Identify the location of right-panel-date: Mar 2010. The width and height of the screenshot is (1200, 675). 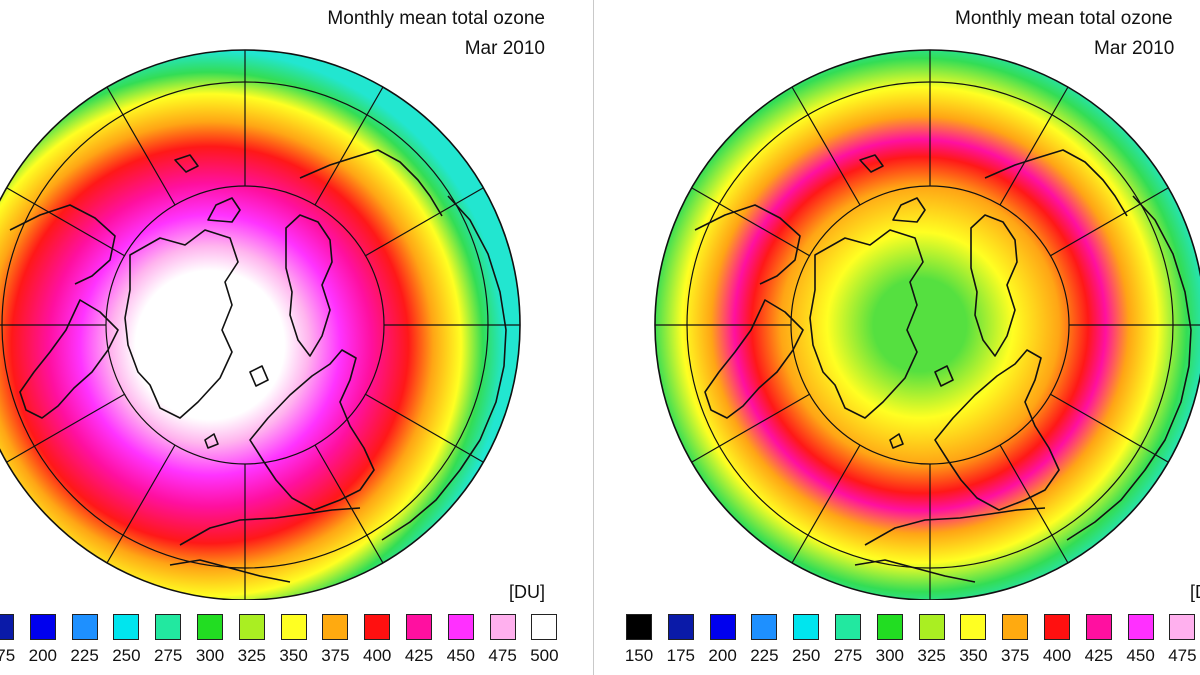
(1134, 48).